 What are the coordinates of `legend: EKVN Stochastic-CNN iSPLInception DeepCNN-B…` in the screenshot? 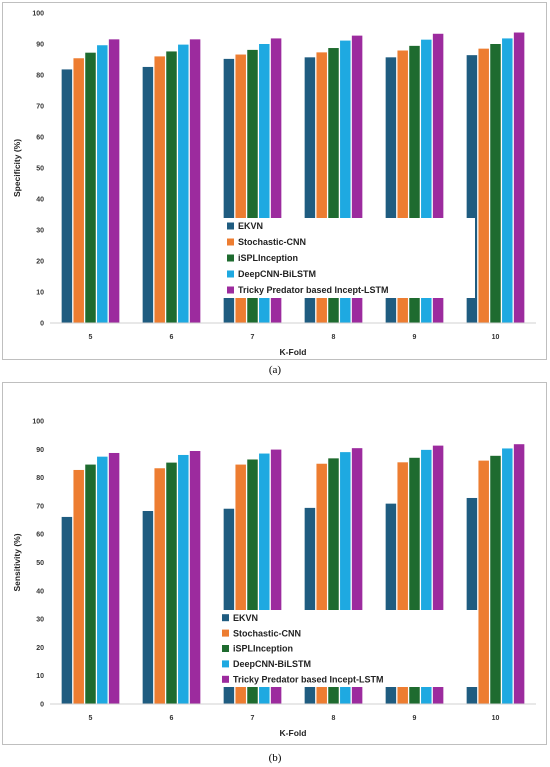 It's located at (348, 648).